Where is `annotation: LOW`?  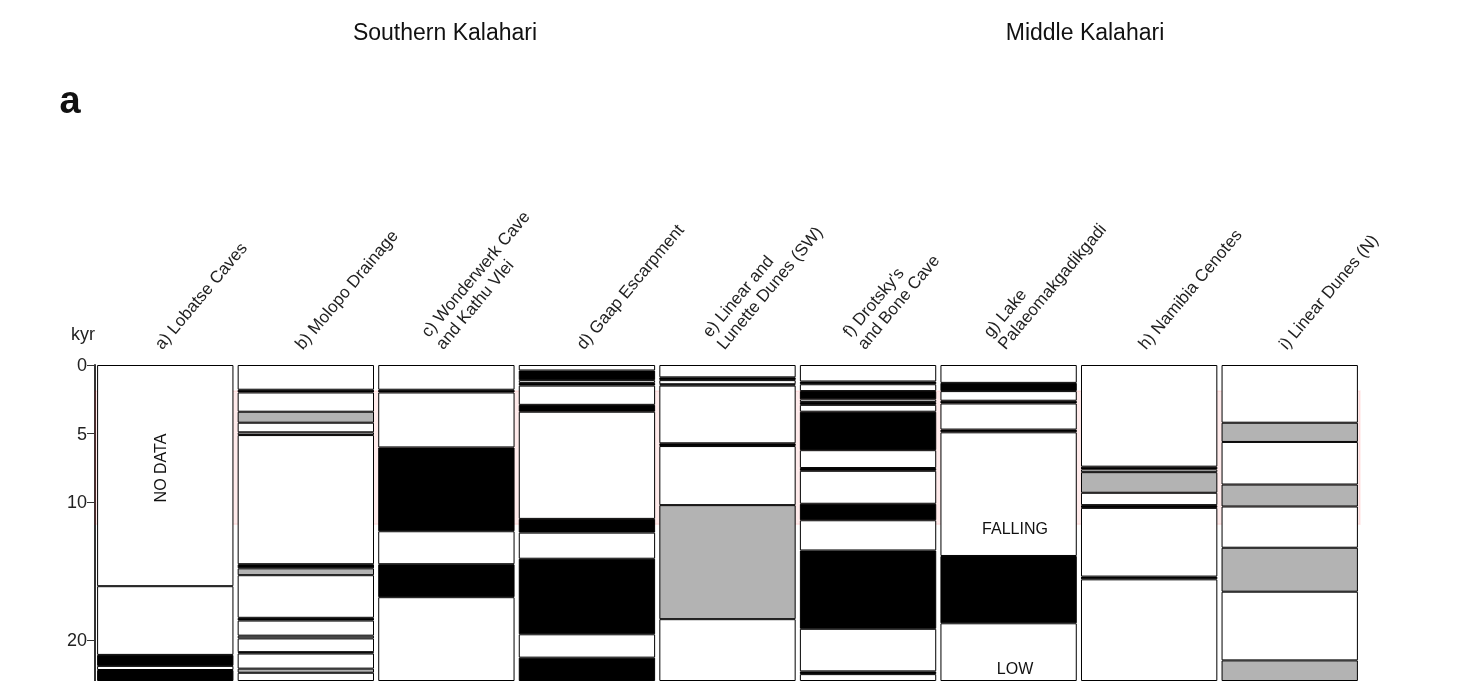
annotation: LOW is located at coordinates (1015, 668).